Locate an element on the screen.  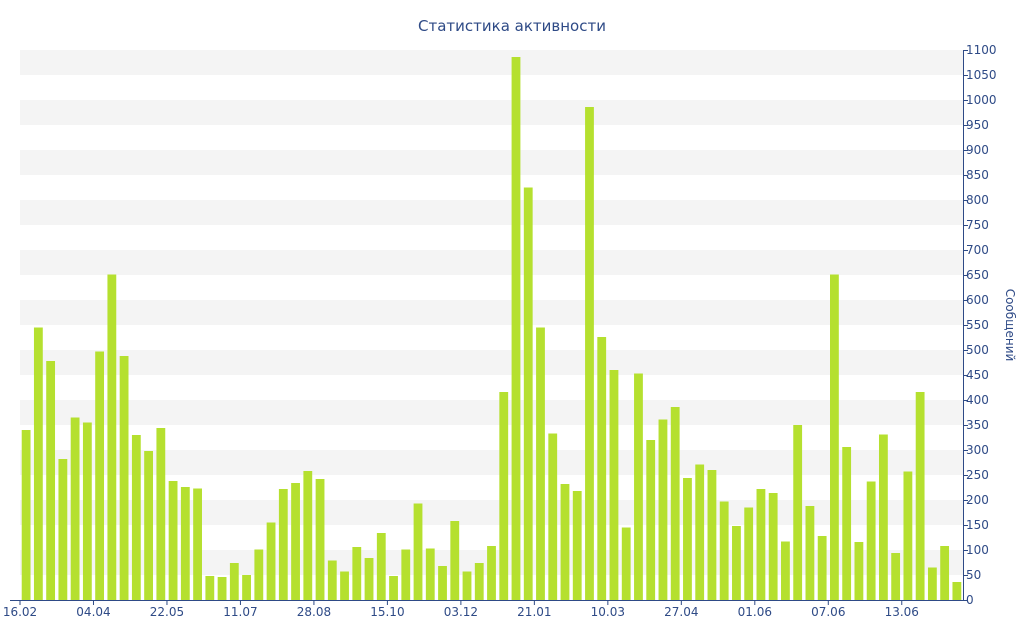
x-tick-label: 15.10 is located at coordinates (387, 612).